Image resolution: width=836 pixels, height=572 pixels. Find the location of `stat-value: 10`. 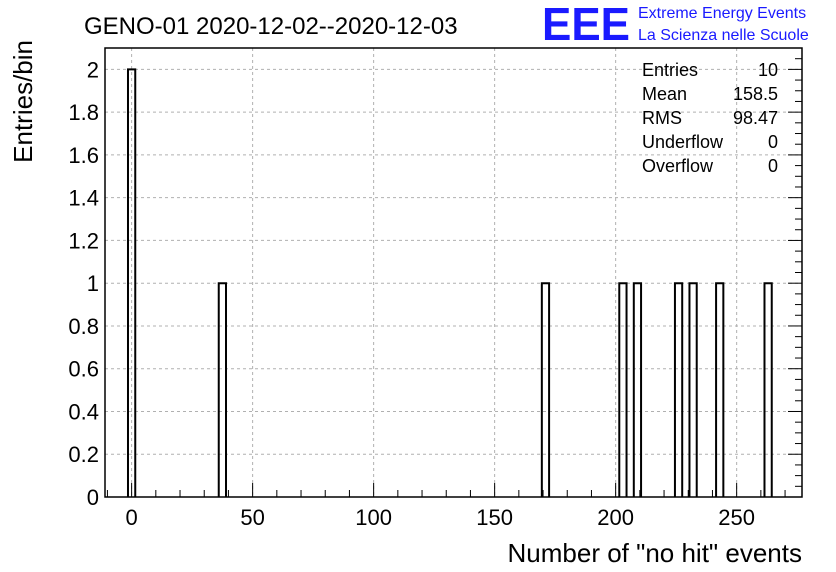

stat-value: 10 is located at coordinates (768, 70).